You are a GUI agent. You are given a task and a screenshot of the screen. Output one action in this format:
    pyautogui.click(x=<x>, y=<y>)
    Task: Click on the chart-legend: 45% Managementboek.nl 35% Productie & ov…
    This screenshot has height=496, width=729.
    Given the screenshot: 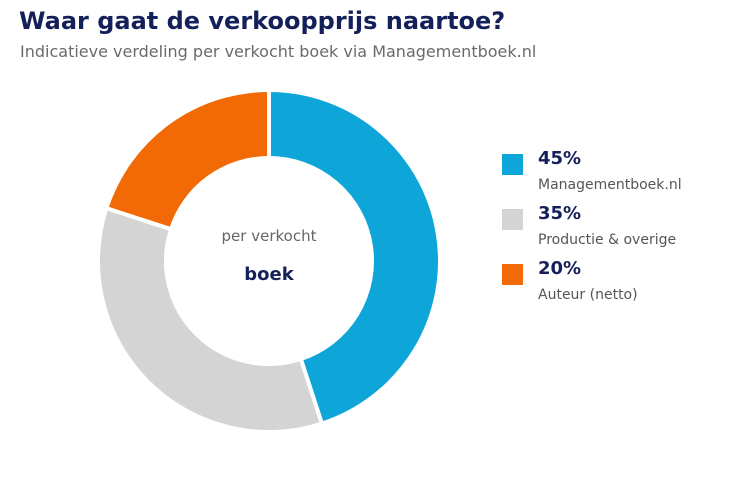 What is the action you would take?
    pyautogui.click(x=612, y=228)
    